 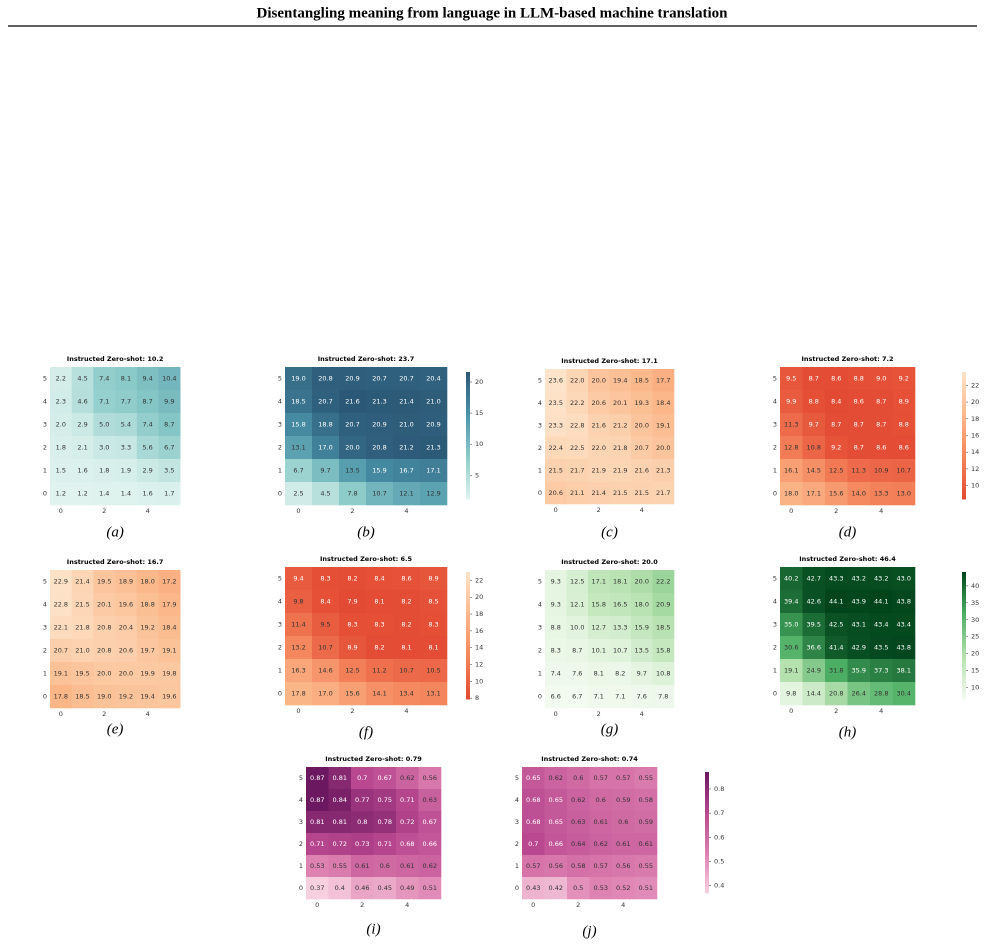 What do you see at coordinates (406, 694) in the screenshot?
I see `cell-label: 13.4` at bounding box center [406, 694].